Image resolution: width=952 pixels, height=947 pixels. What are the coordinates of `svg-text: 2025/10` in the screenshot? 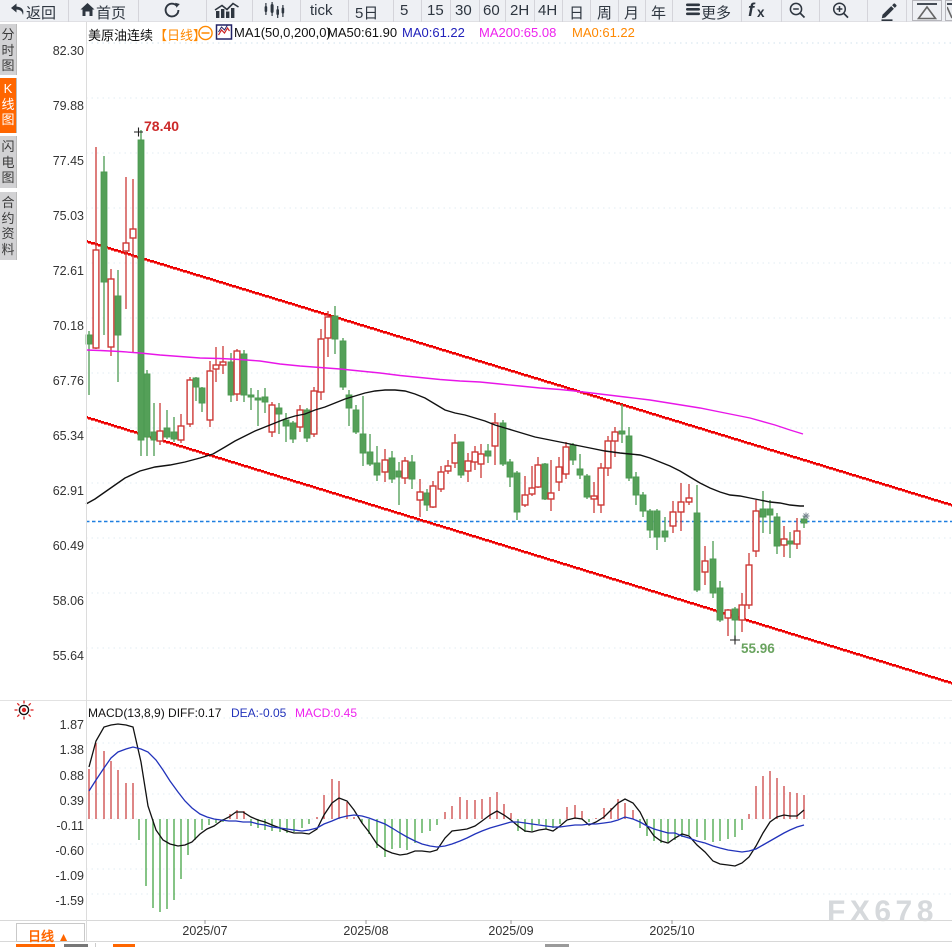 It's located at (671, 931).